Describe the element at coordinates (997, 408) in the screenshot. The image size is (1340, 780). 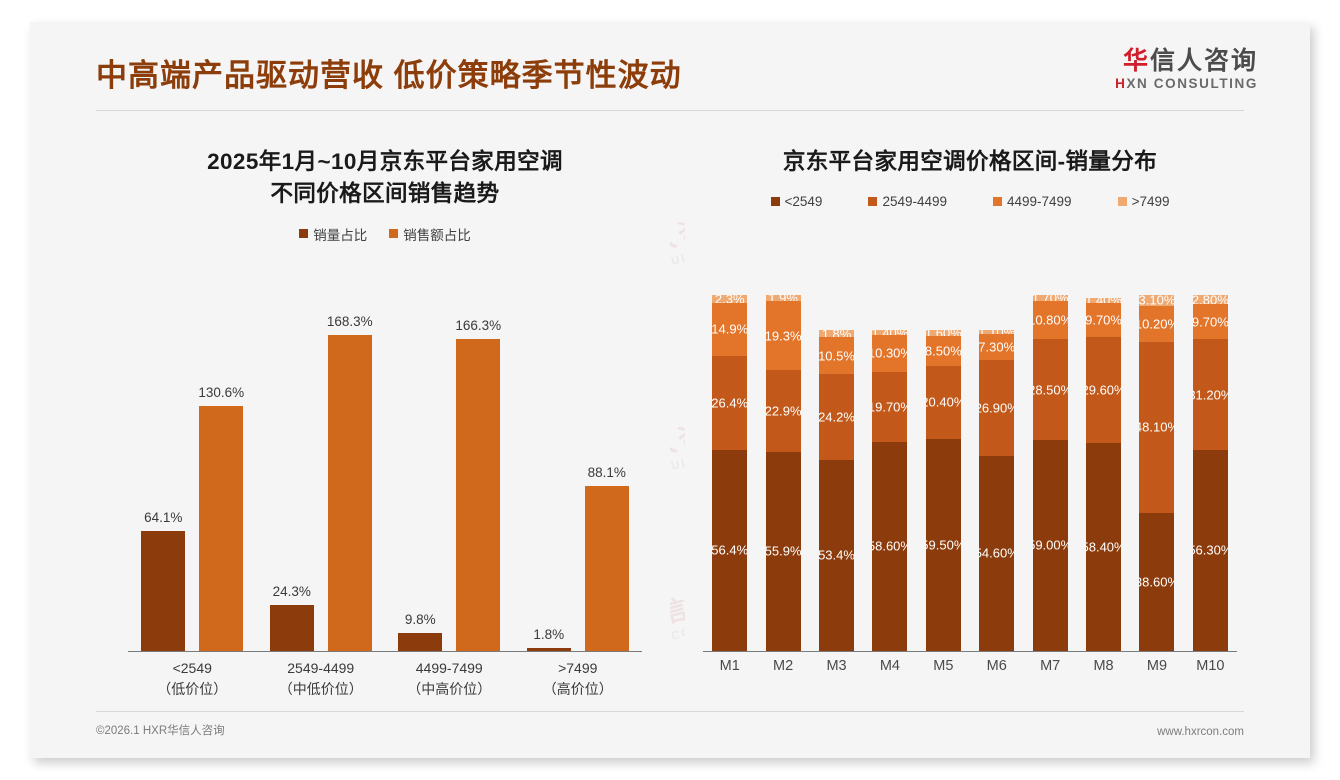
I see `stack-segment: 26.90%` at that location.